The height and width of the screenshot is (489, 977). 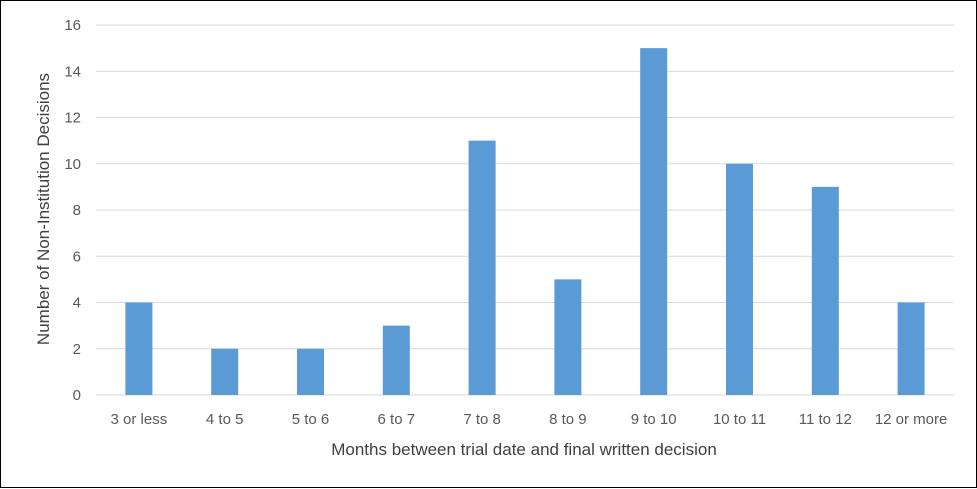 What do you see at coordinates (72, 71) in the screenshot?
I see `y-tick-label: 14` at bounding box center [72, 71].